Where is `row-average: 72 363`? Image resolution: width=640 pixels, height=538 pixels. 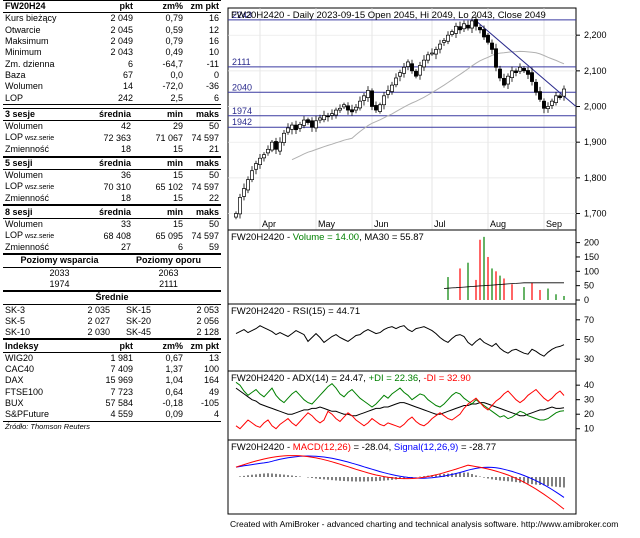
row-average: 72 363 is located at coordinates (117, 137).